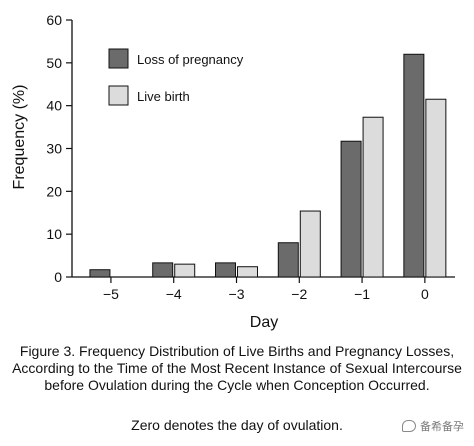  Describe the element at coordinates (19, 137) in the screenshot. I see `y-axis-label: Frequency (%)` at that location.